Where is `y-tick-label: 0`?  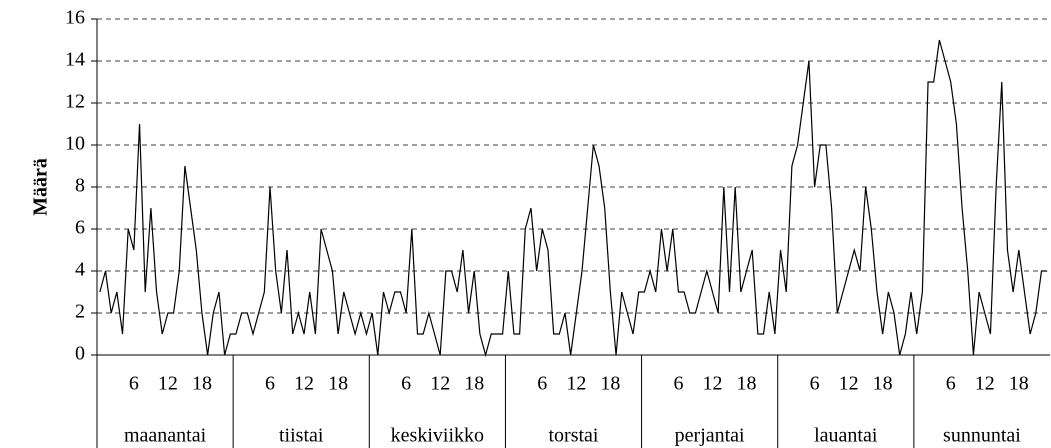
y-tick-label: 0 is located at coordinates (80, 354).